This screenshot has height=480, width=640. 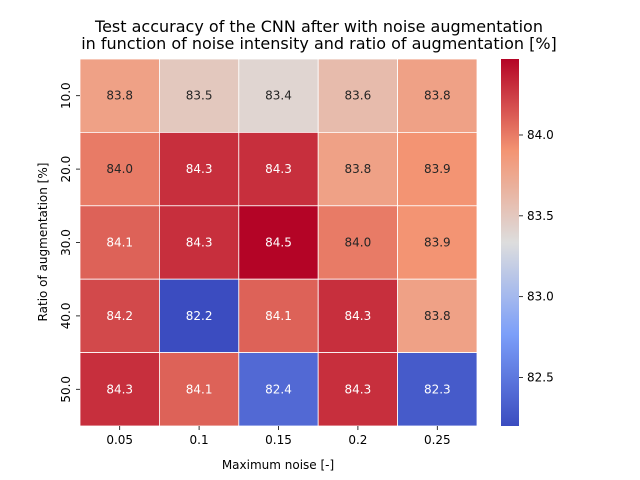 I want to click on colorbar-tick-label: 83.5, so click(x=540, y=216).